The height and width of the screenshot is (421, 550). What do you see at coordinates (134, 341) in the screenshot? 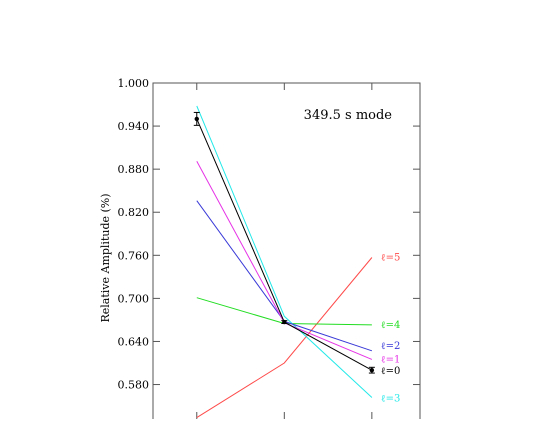
I see `y-tick-label: 0.640` at bounding box center [134, 341].